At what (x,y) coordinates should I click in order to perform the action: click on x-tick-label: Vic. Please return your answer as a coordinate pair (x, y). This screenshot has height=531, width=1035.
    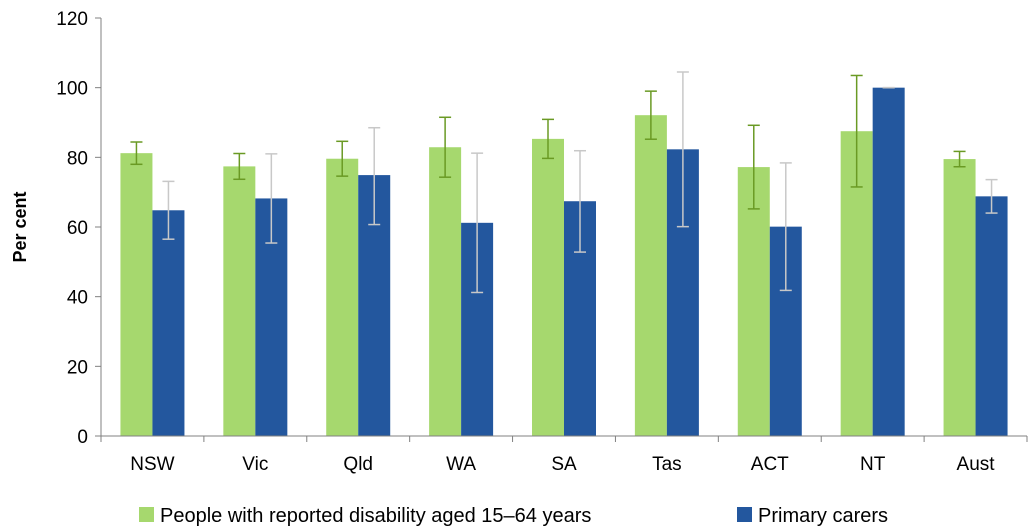
    Looking at the image, I should click on (255, 464).